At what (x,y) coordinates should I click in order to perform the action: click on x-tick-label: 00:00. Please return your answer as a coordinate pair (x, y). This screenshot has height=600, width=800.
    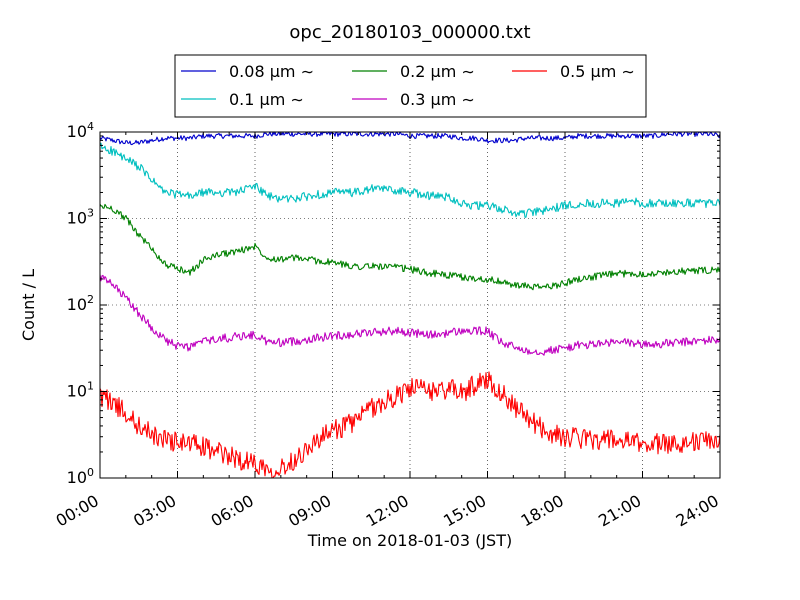
    Looking at the image, I should click on (77, 511).